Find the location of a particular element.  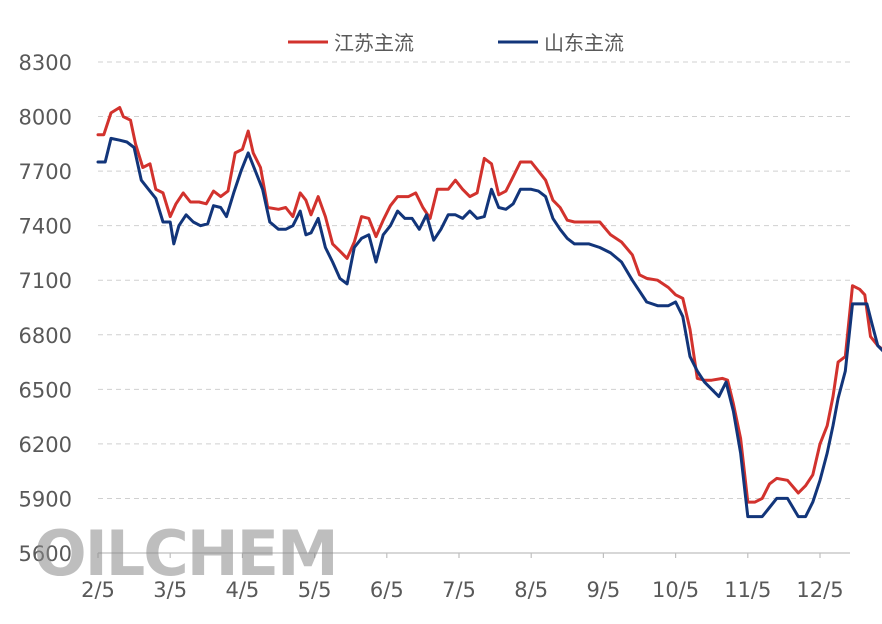

x-tick-label: 5/5 is located at coordinates (315, 590).